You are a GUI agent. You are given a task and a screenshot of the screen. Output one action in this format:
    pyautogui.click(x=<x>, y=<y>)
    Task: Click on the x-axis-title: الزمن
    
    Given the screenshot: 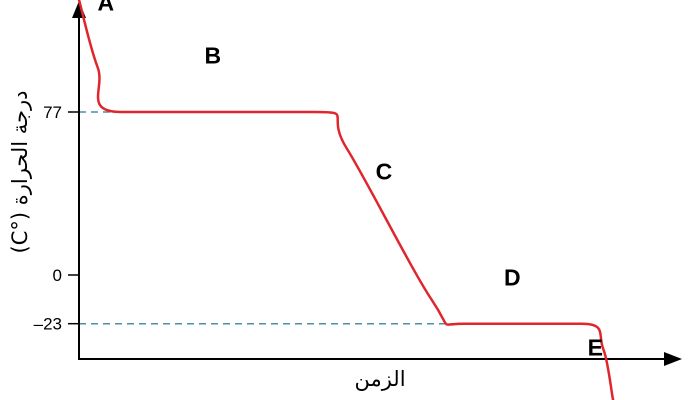 What is the action you would take?
    pyautogui.click(x=379, y=379)
    